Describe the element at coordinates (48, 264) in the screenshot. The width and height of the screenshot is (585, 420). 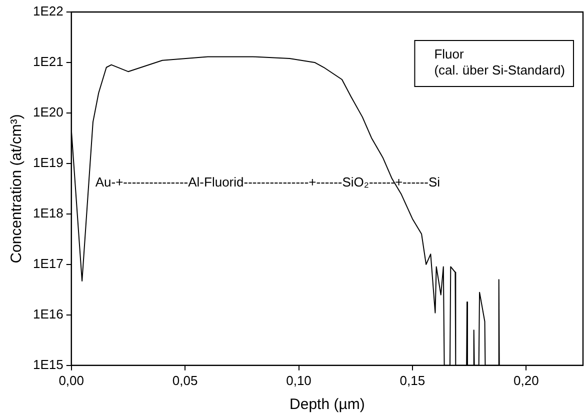
I see `y-tick-label: 1E17` at that location.